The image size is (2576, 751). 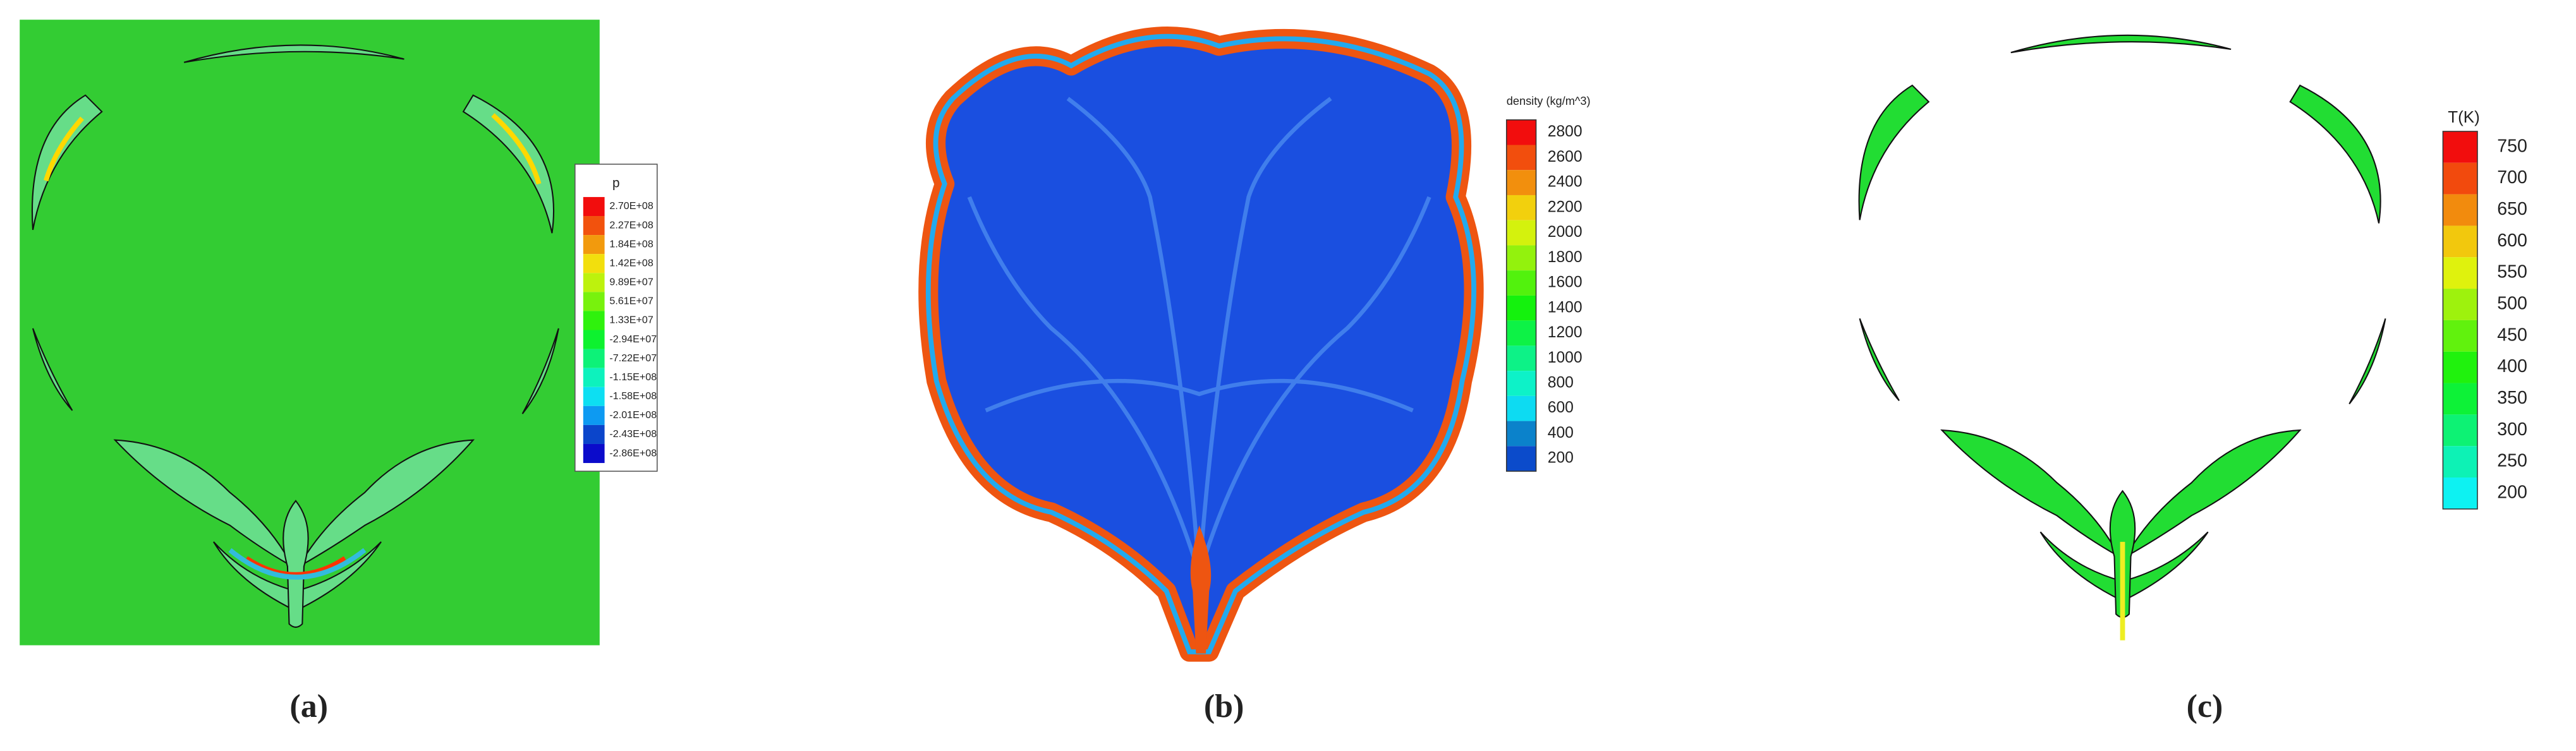 What do you see at coordinates (1566, 233) in the screenshot?
I see `legend-label: 2000` at bounding box center [1566, 233].